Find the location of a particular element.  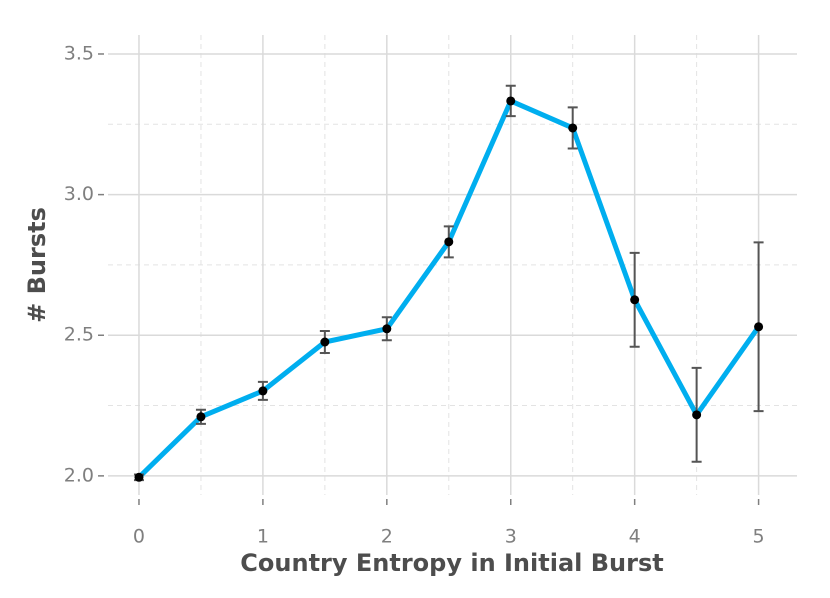

y-axis-title: # Bursts is located at coordinates (37, 265).